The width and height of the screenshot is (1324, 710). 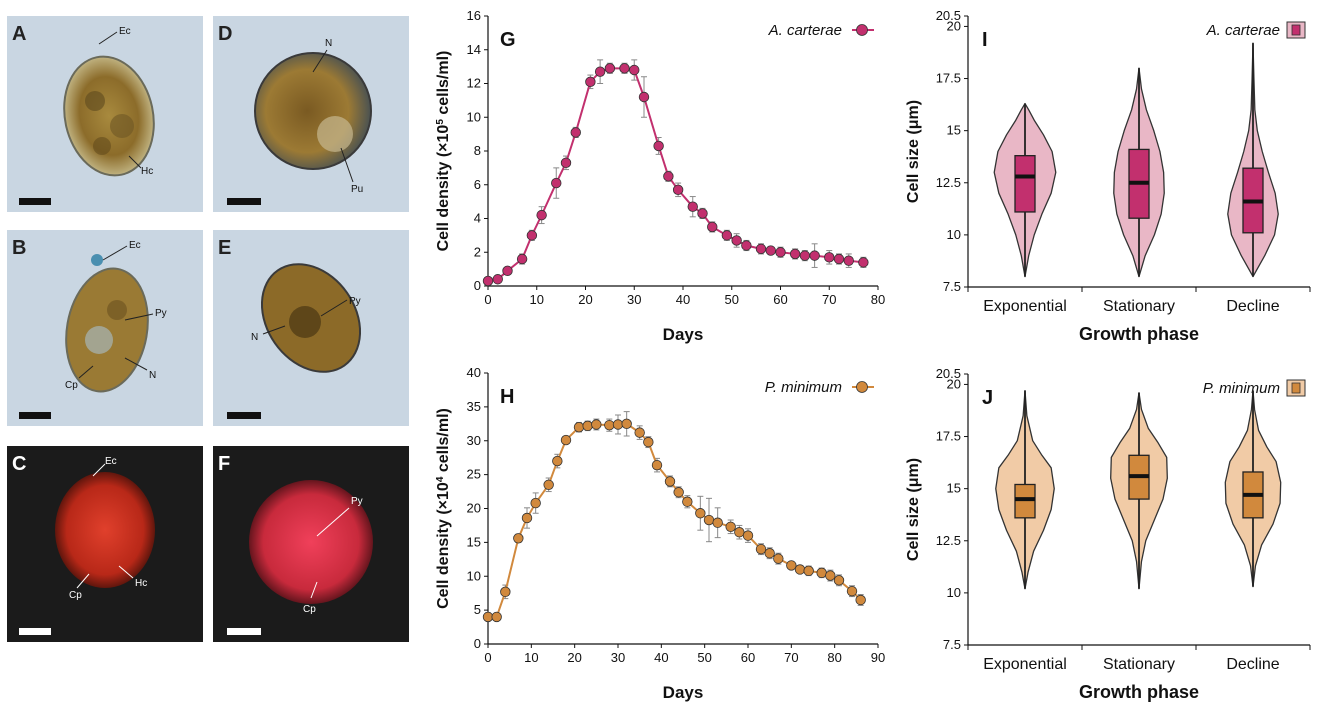 What do you see at coordinates (474, 83) in the screenshot?
I see `y-tick-label: 12` at bounding box center [474, 83].